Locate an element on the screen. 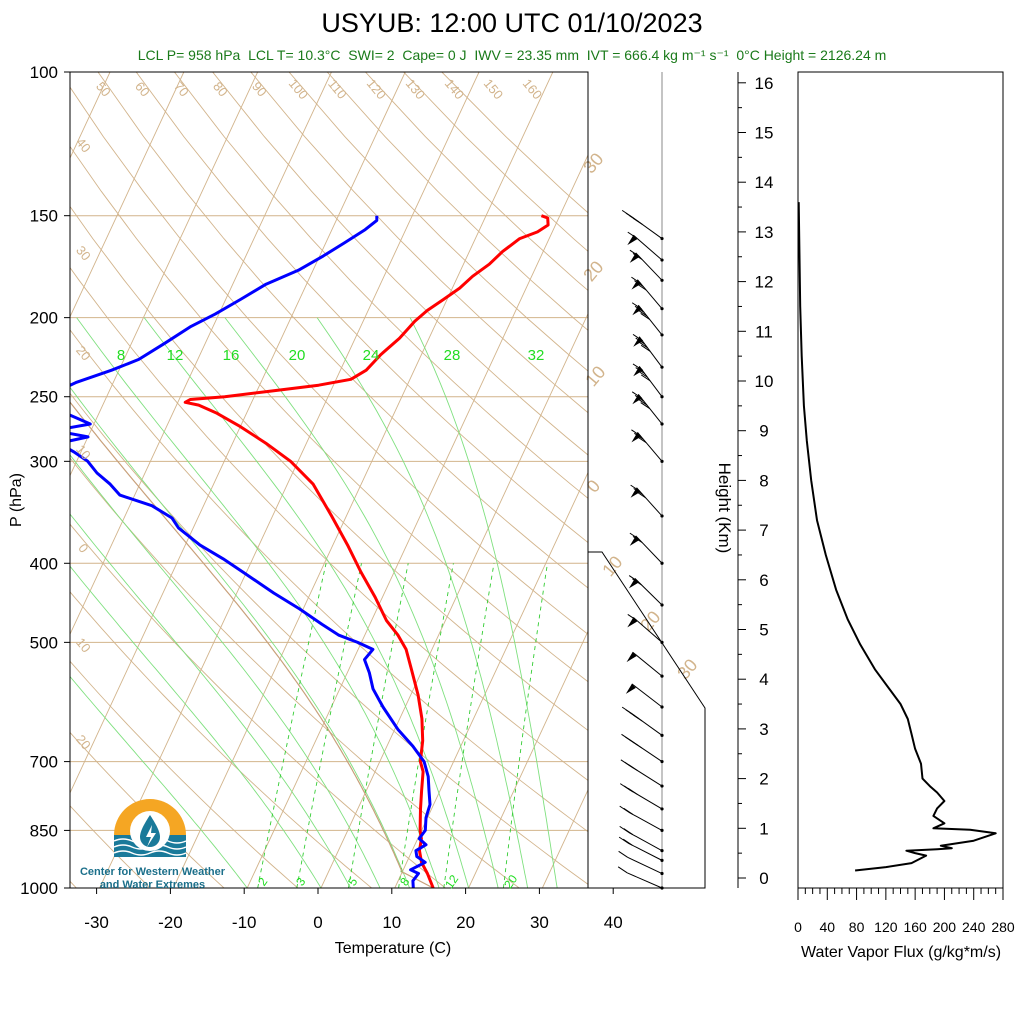 This screenshot has width=1024, height=1024. height-tick-label: 8 is located at coordinates (763, 480).